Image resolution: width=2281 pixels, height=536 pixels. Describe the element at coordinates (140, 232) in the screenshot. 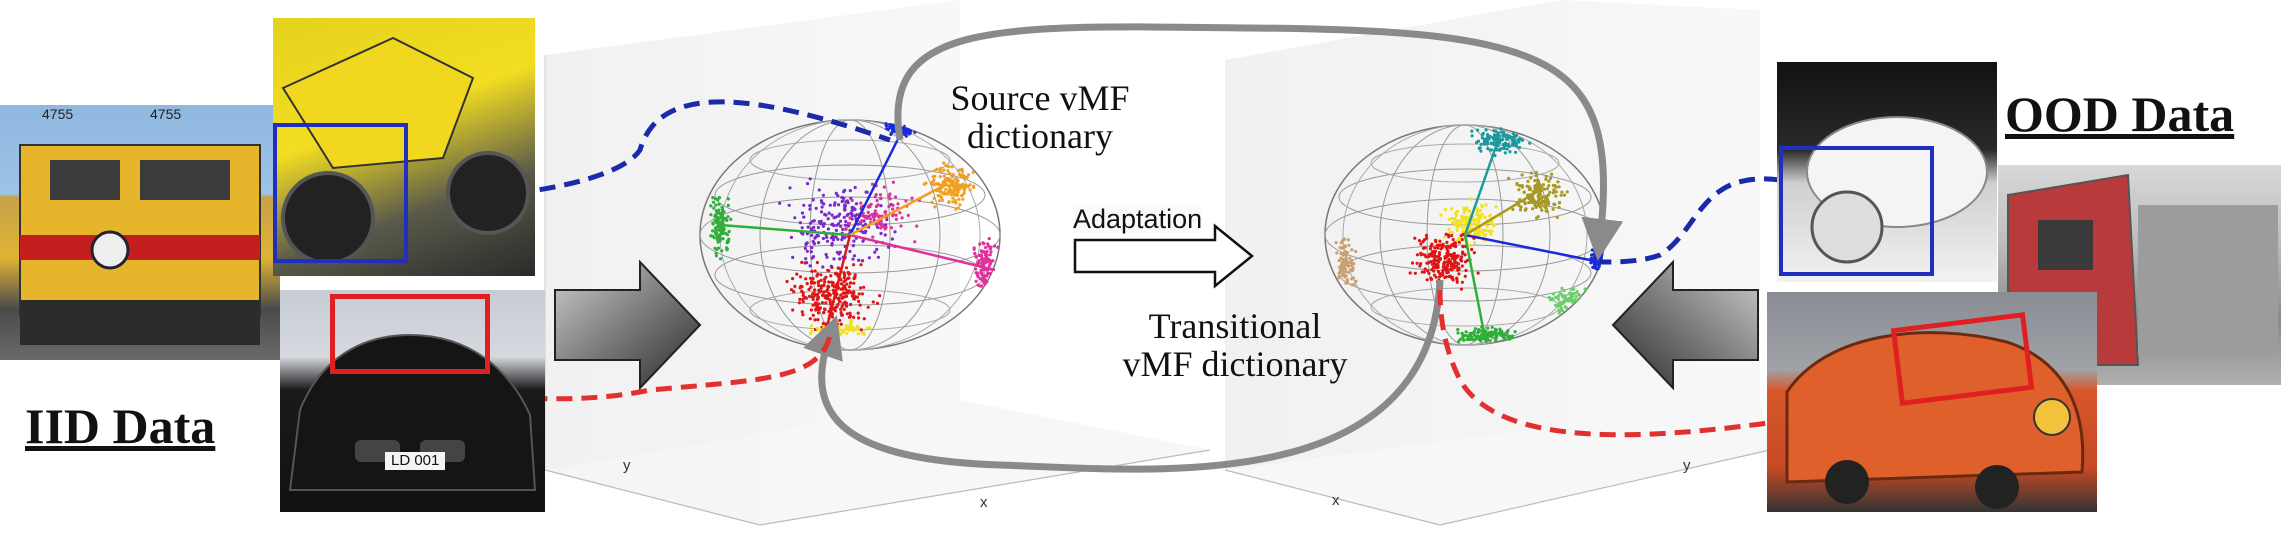

I see `train-photo: 4755 4755` at that location.